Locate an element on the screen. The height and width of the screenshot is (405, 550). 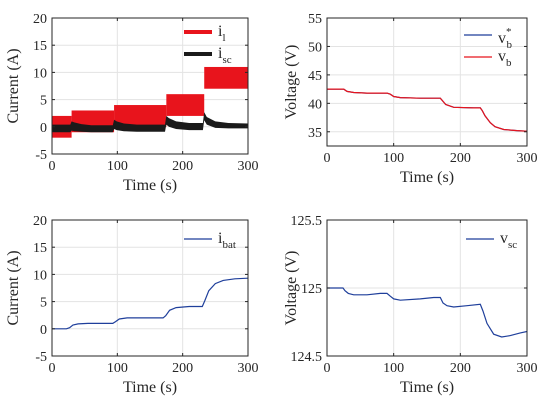
legend: ibat is located at coordinates (210, 240).